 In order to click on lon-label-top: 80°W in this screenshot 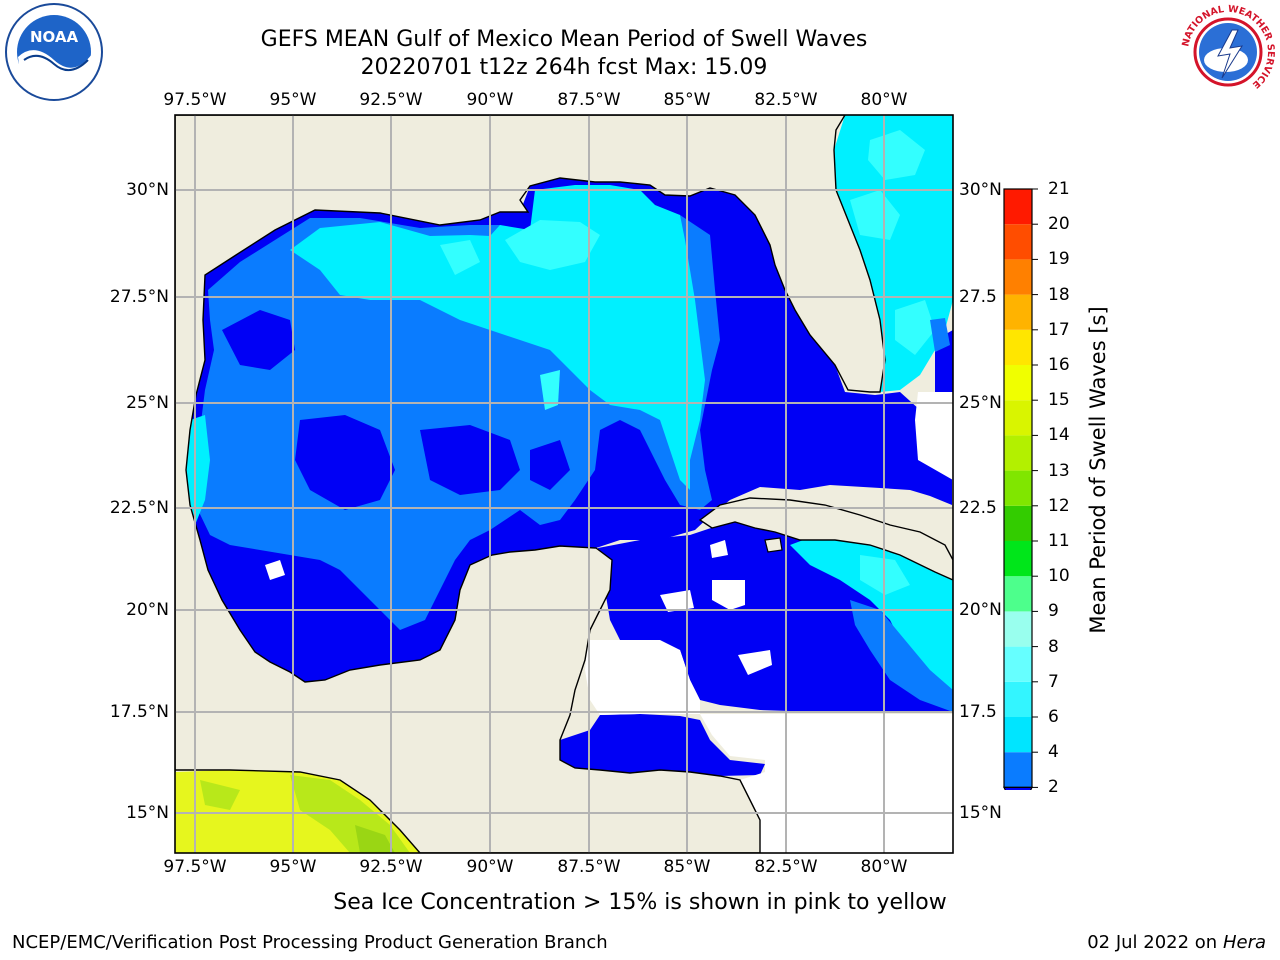, I will do `click(884, 100)`.